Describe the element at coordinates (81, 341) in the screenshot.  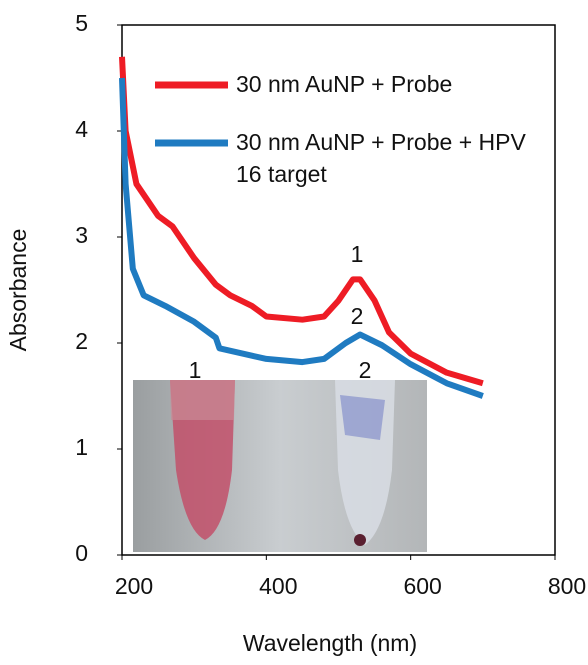
I see `y-tick-label: 2` at that location.